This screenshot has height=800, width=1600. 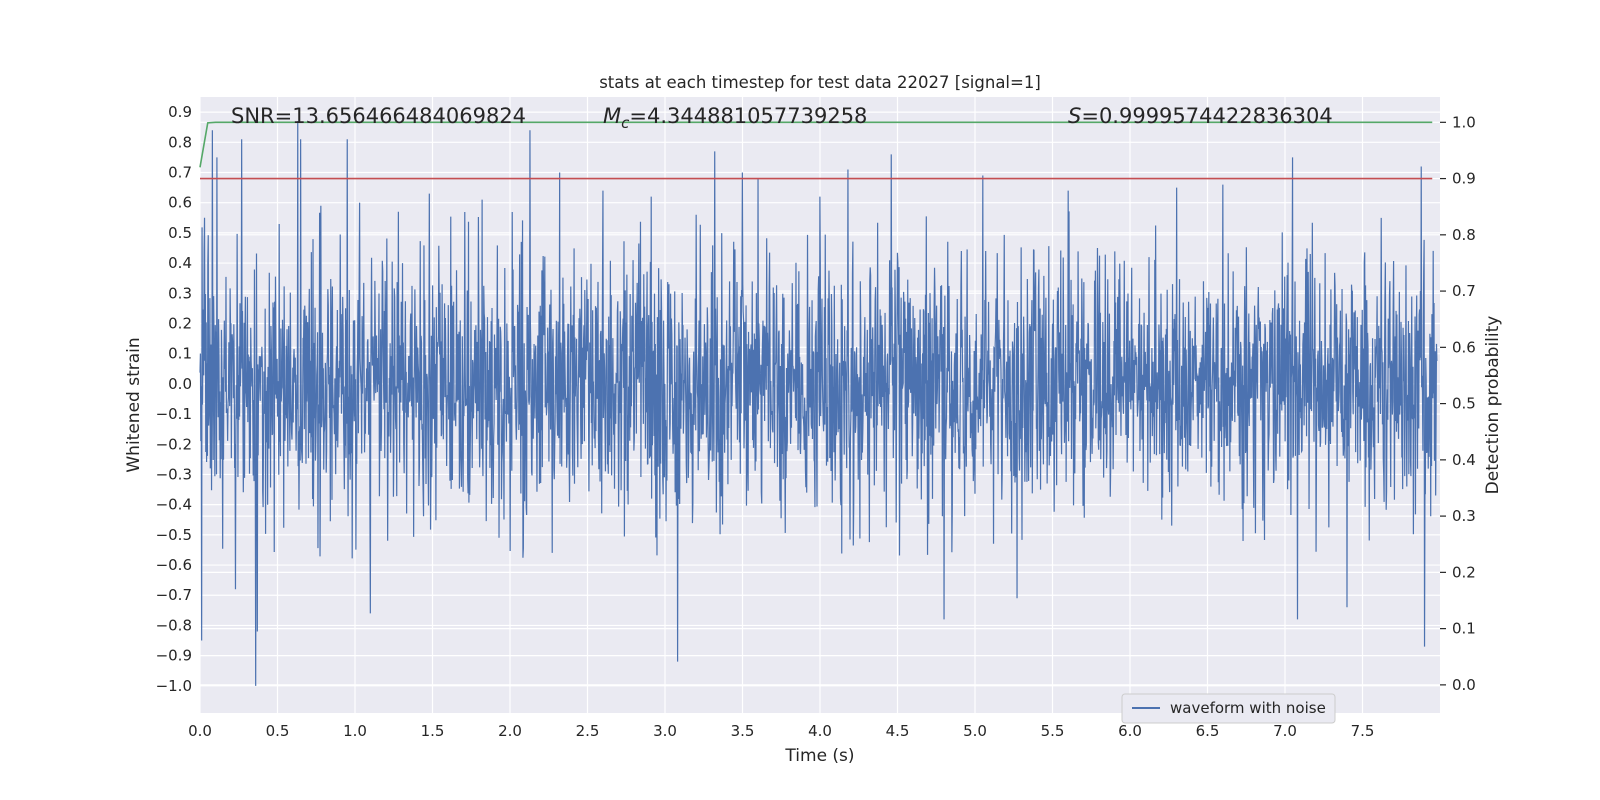 I want to click on chirp-mass-value: =4.344881057739258, so click(x=748, y=116).